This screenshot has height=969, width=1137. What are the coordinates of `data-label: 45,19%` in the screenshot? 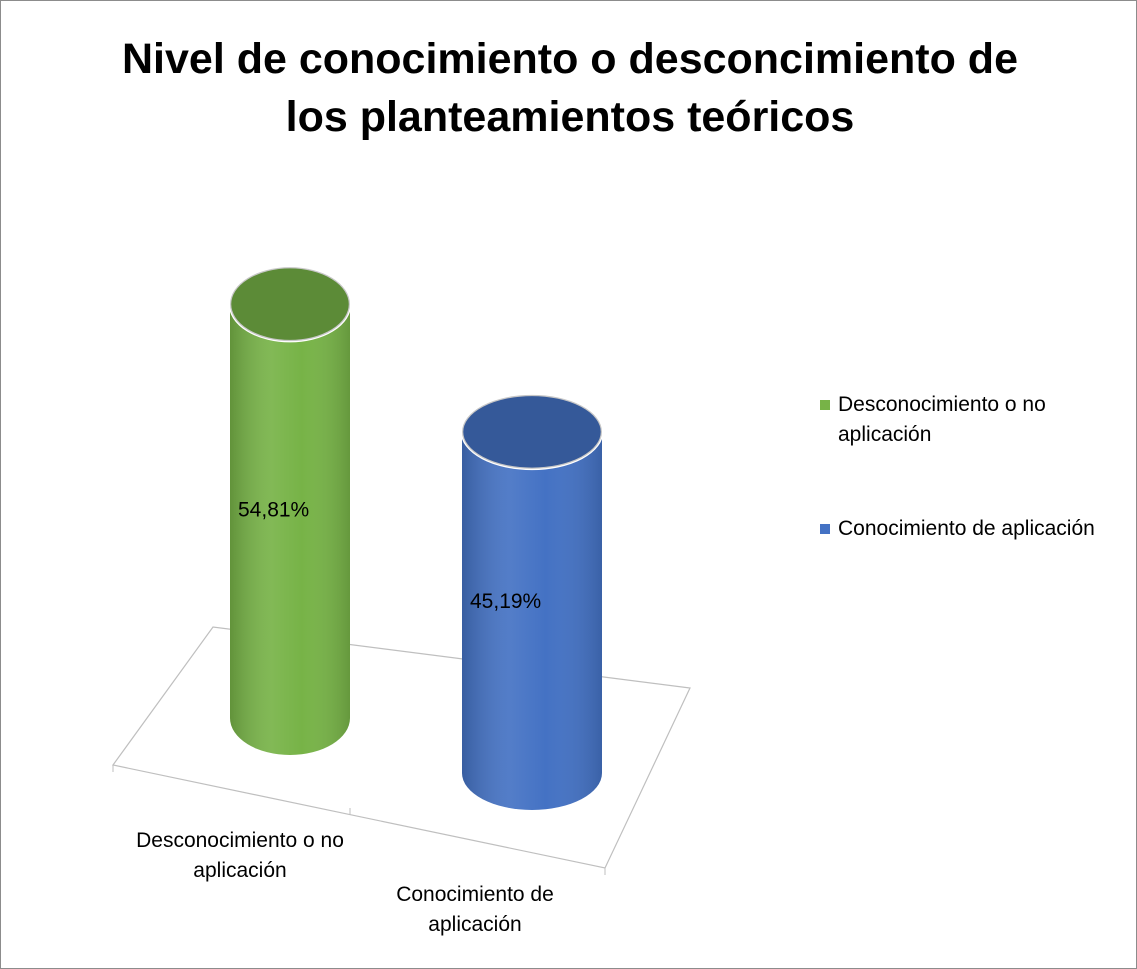 It's located at (505, 601).